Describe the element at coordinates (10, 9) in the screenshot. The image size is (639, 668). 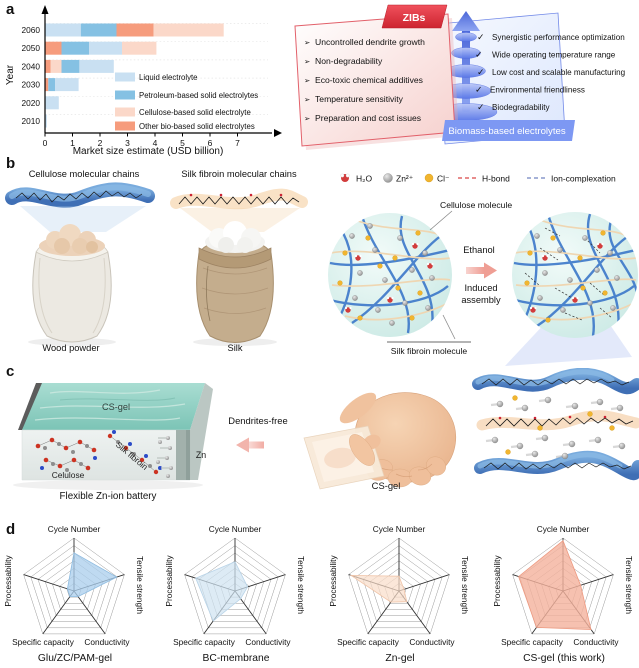
I see `panel-label-a: a` at that location.